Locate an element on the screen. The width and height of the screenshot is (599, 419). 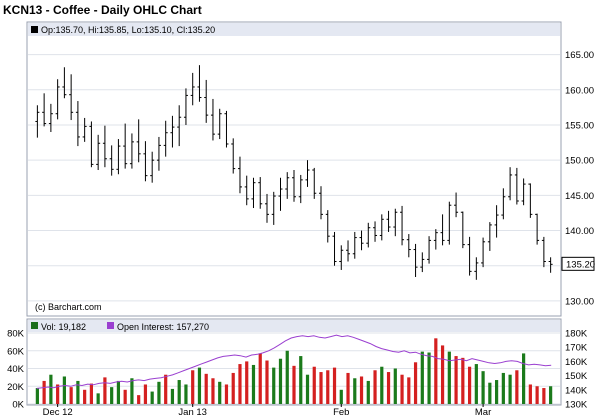
volume-tick-label: 0K is located at coordinates (18, 405).